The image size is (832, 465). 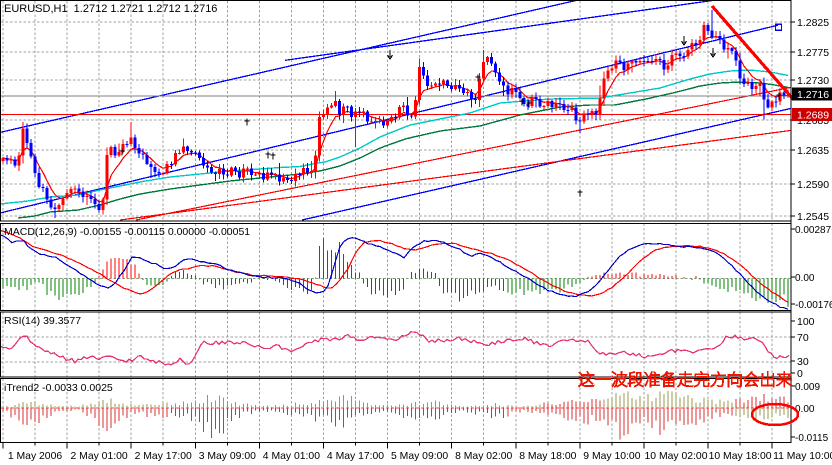 I want to click on svg-text: 0.009, so click(x=807, y=387).